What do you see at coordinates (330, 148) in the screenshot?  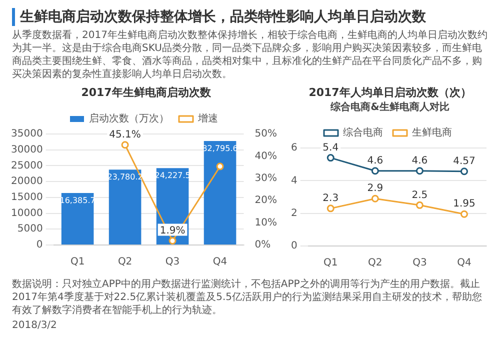 I see `data-label: 5.4` at bounding box center [330, 148].